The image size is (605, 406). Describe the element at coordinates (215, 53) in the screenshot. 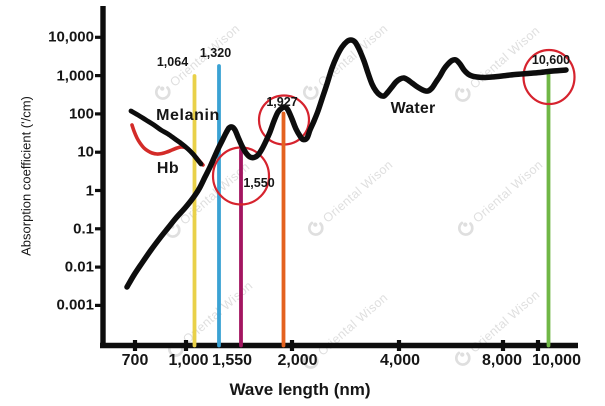

I see `laser-label-1320: 1,320` at that location.